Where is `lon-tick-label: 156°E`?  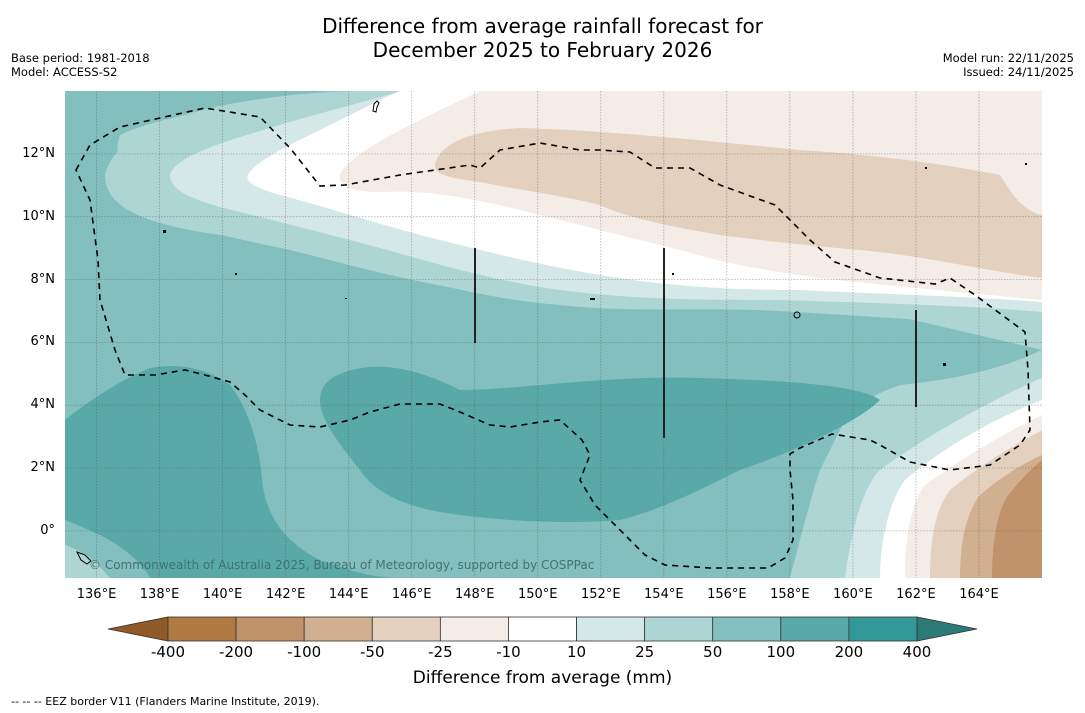 lon-tick-label: 156°E is located at coordinates (727, 594).